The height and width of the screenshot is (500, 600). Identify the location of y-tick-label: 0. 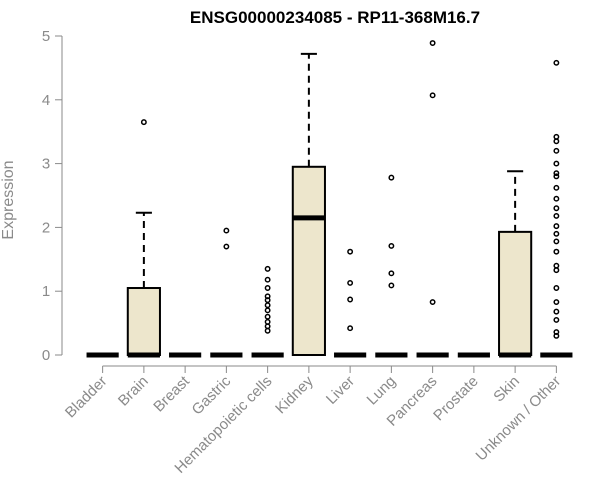
(46, 355).